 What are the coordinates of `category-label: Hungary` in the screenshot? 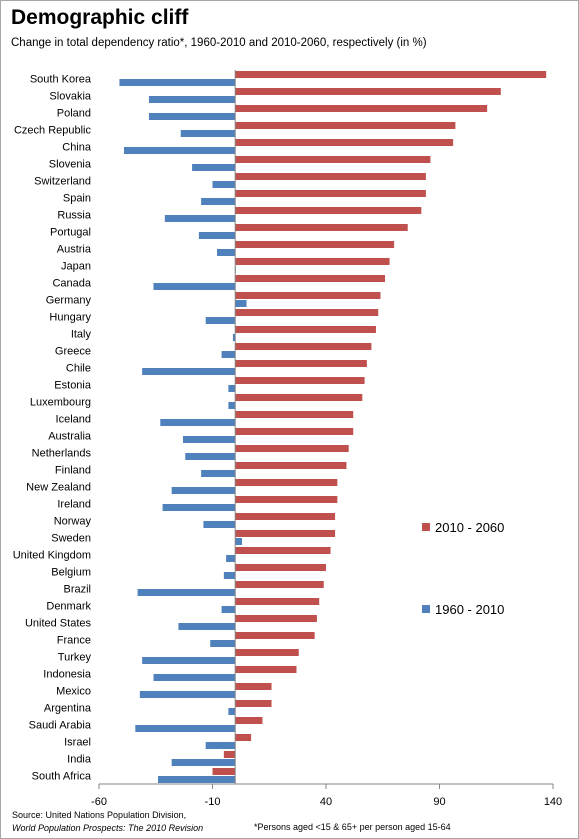 It's located at (70, 318).